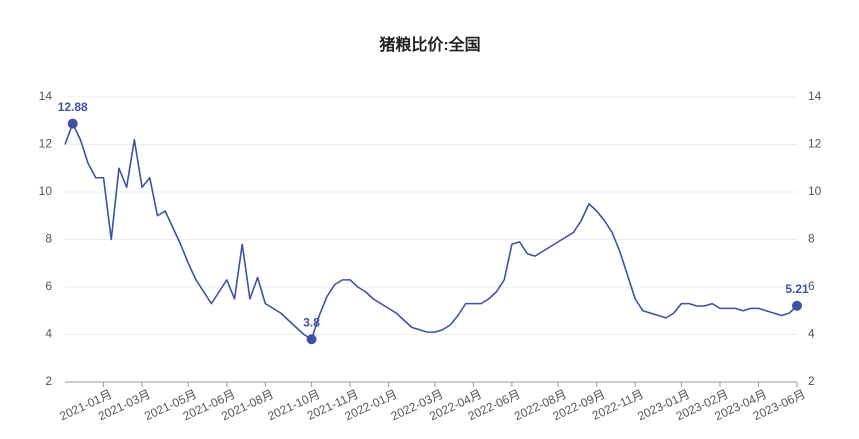  I want to click on y2-tick-label: 12, so click(815, 144).